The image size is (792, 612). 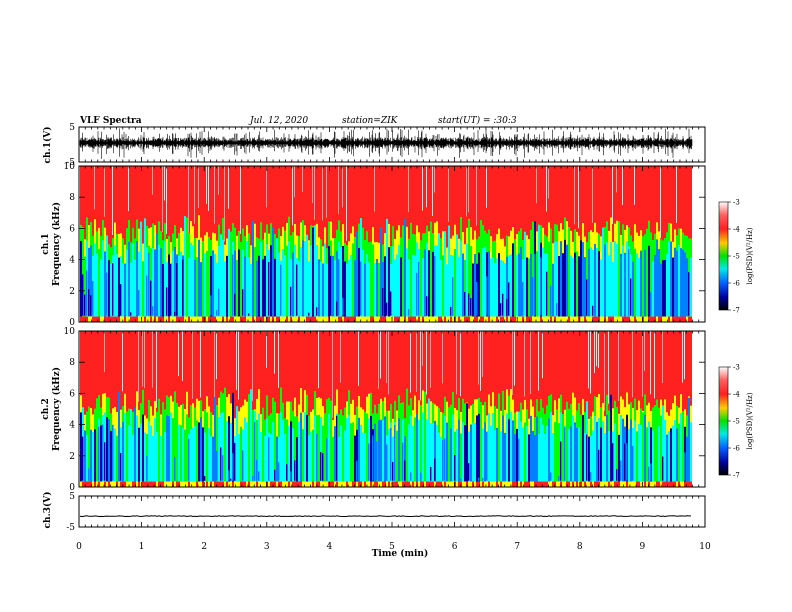 What do you see at coordinates (392, 547) in the screenshot?
I see `x-tick-label: 5` at bounding box center [392, 547].